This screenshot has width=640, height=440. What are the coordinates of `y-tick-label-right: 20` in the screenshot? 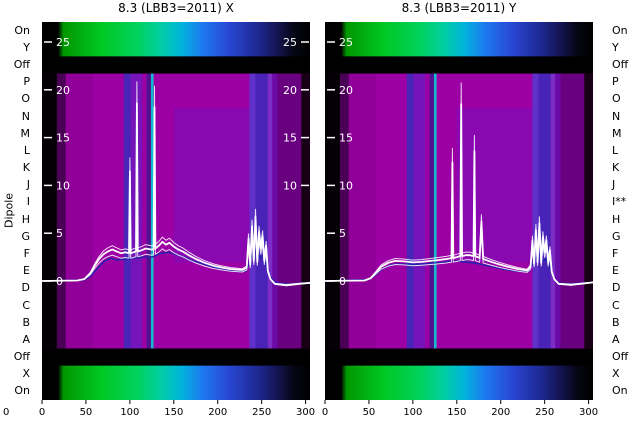 It's located at (290, 90).